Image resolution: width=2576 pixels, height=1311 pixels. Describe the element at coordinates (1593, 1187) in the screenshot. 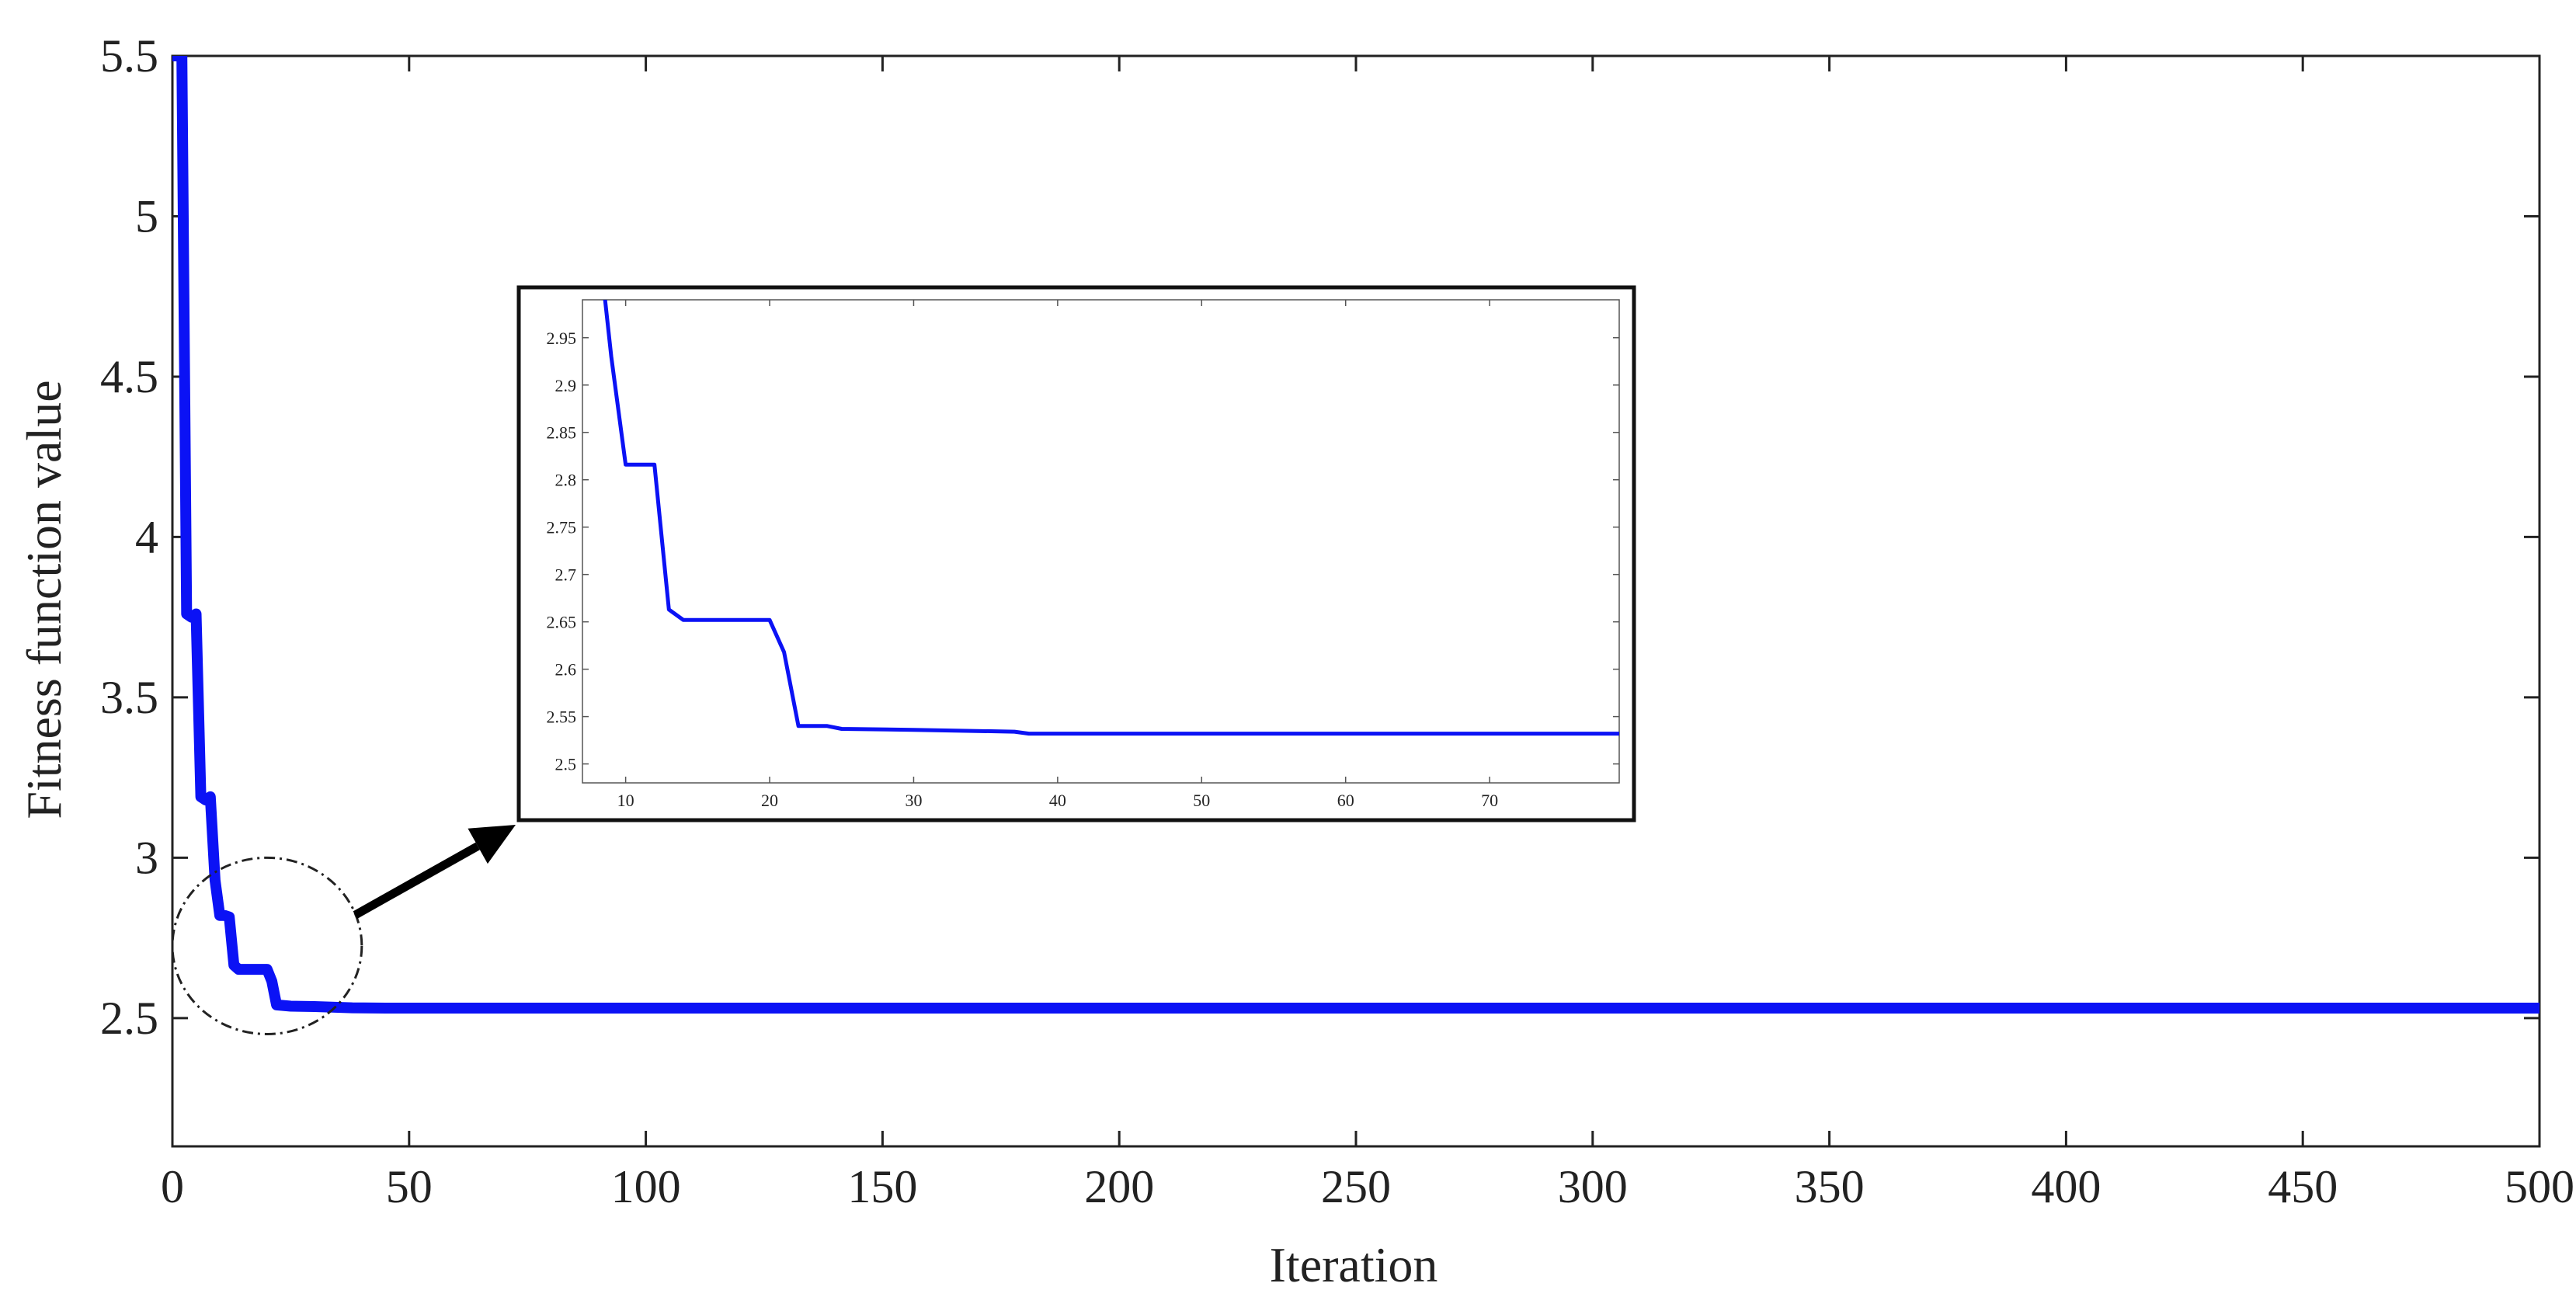

I see `x-tick-label: 300` at that location.